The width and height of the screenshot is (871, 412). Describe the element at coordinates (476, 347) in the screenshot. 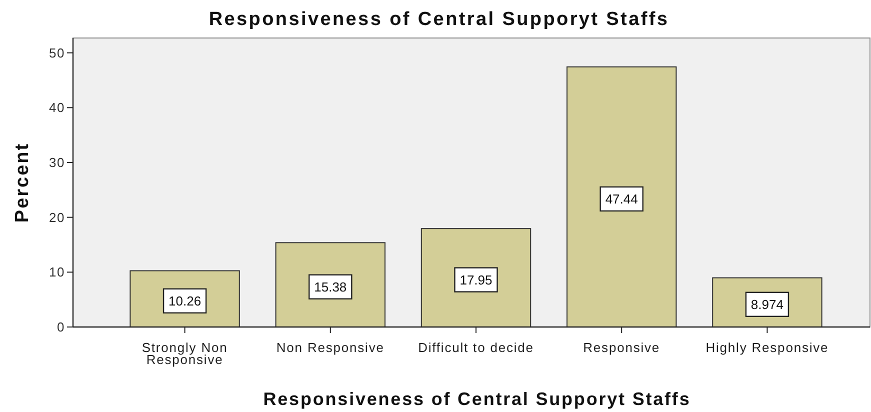

I see `x-tick-label: Difficult to decide` at that location.